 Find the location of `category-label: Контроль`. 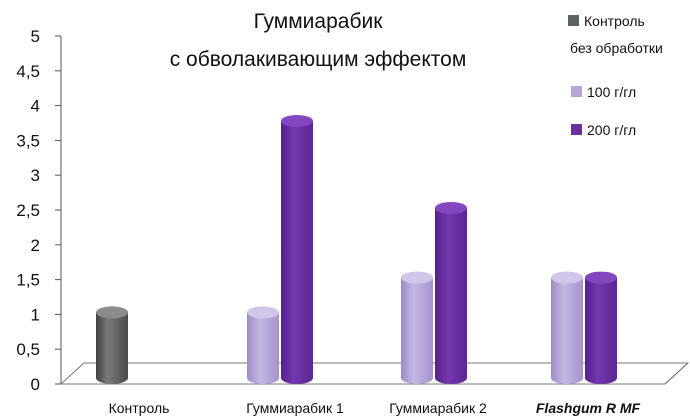

category-label: Контроль is located at coordinates (139, 408).